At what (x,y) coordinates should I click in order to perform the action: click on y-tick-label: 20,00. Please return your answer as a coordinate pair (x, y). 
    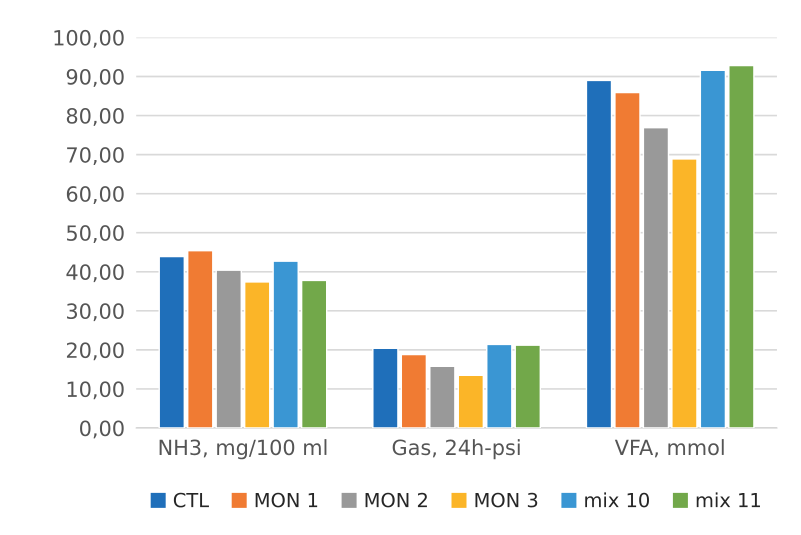
    Looking at the image, I should click on (95, 351).